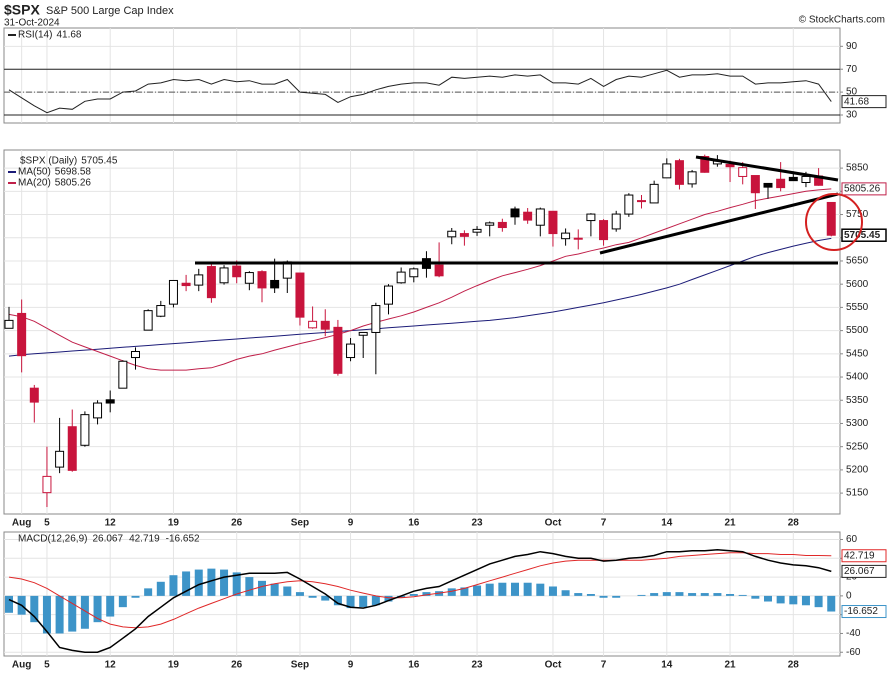  I want to click on y-tick-label: 5500, so click(857, 330).